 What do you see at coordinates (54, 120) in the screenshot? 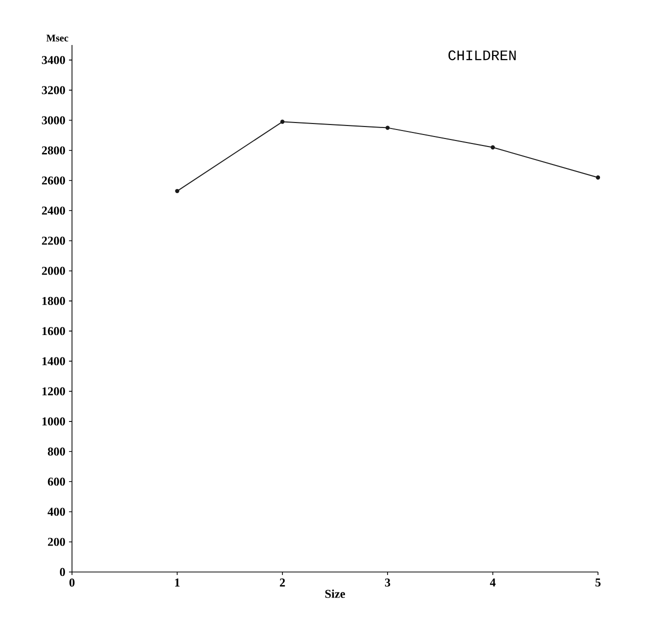
I see `y-tick-label: 3000` at bounding box center [54, 120].